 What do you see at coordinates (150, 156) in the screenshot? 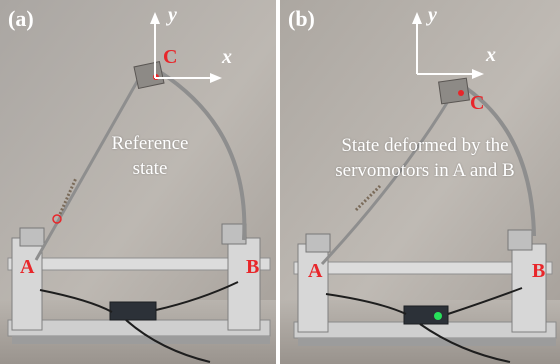
I see `state-caption: Reference state` at bounding box center [150, 156].